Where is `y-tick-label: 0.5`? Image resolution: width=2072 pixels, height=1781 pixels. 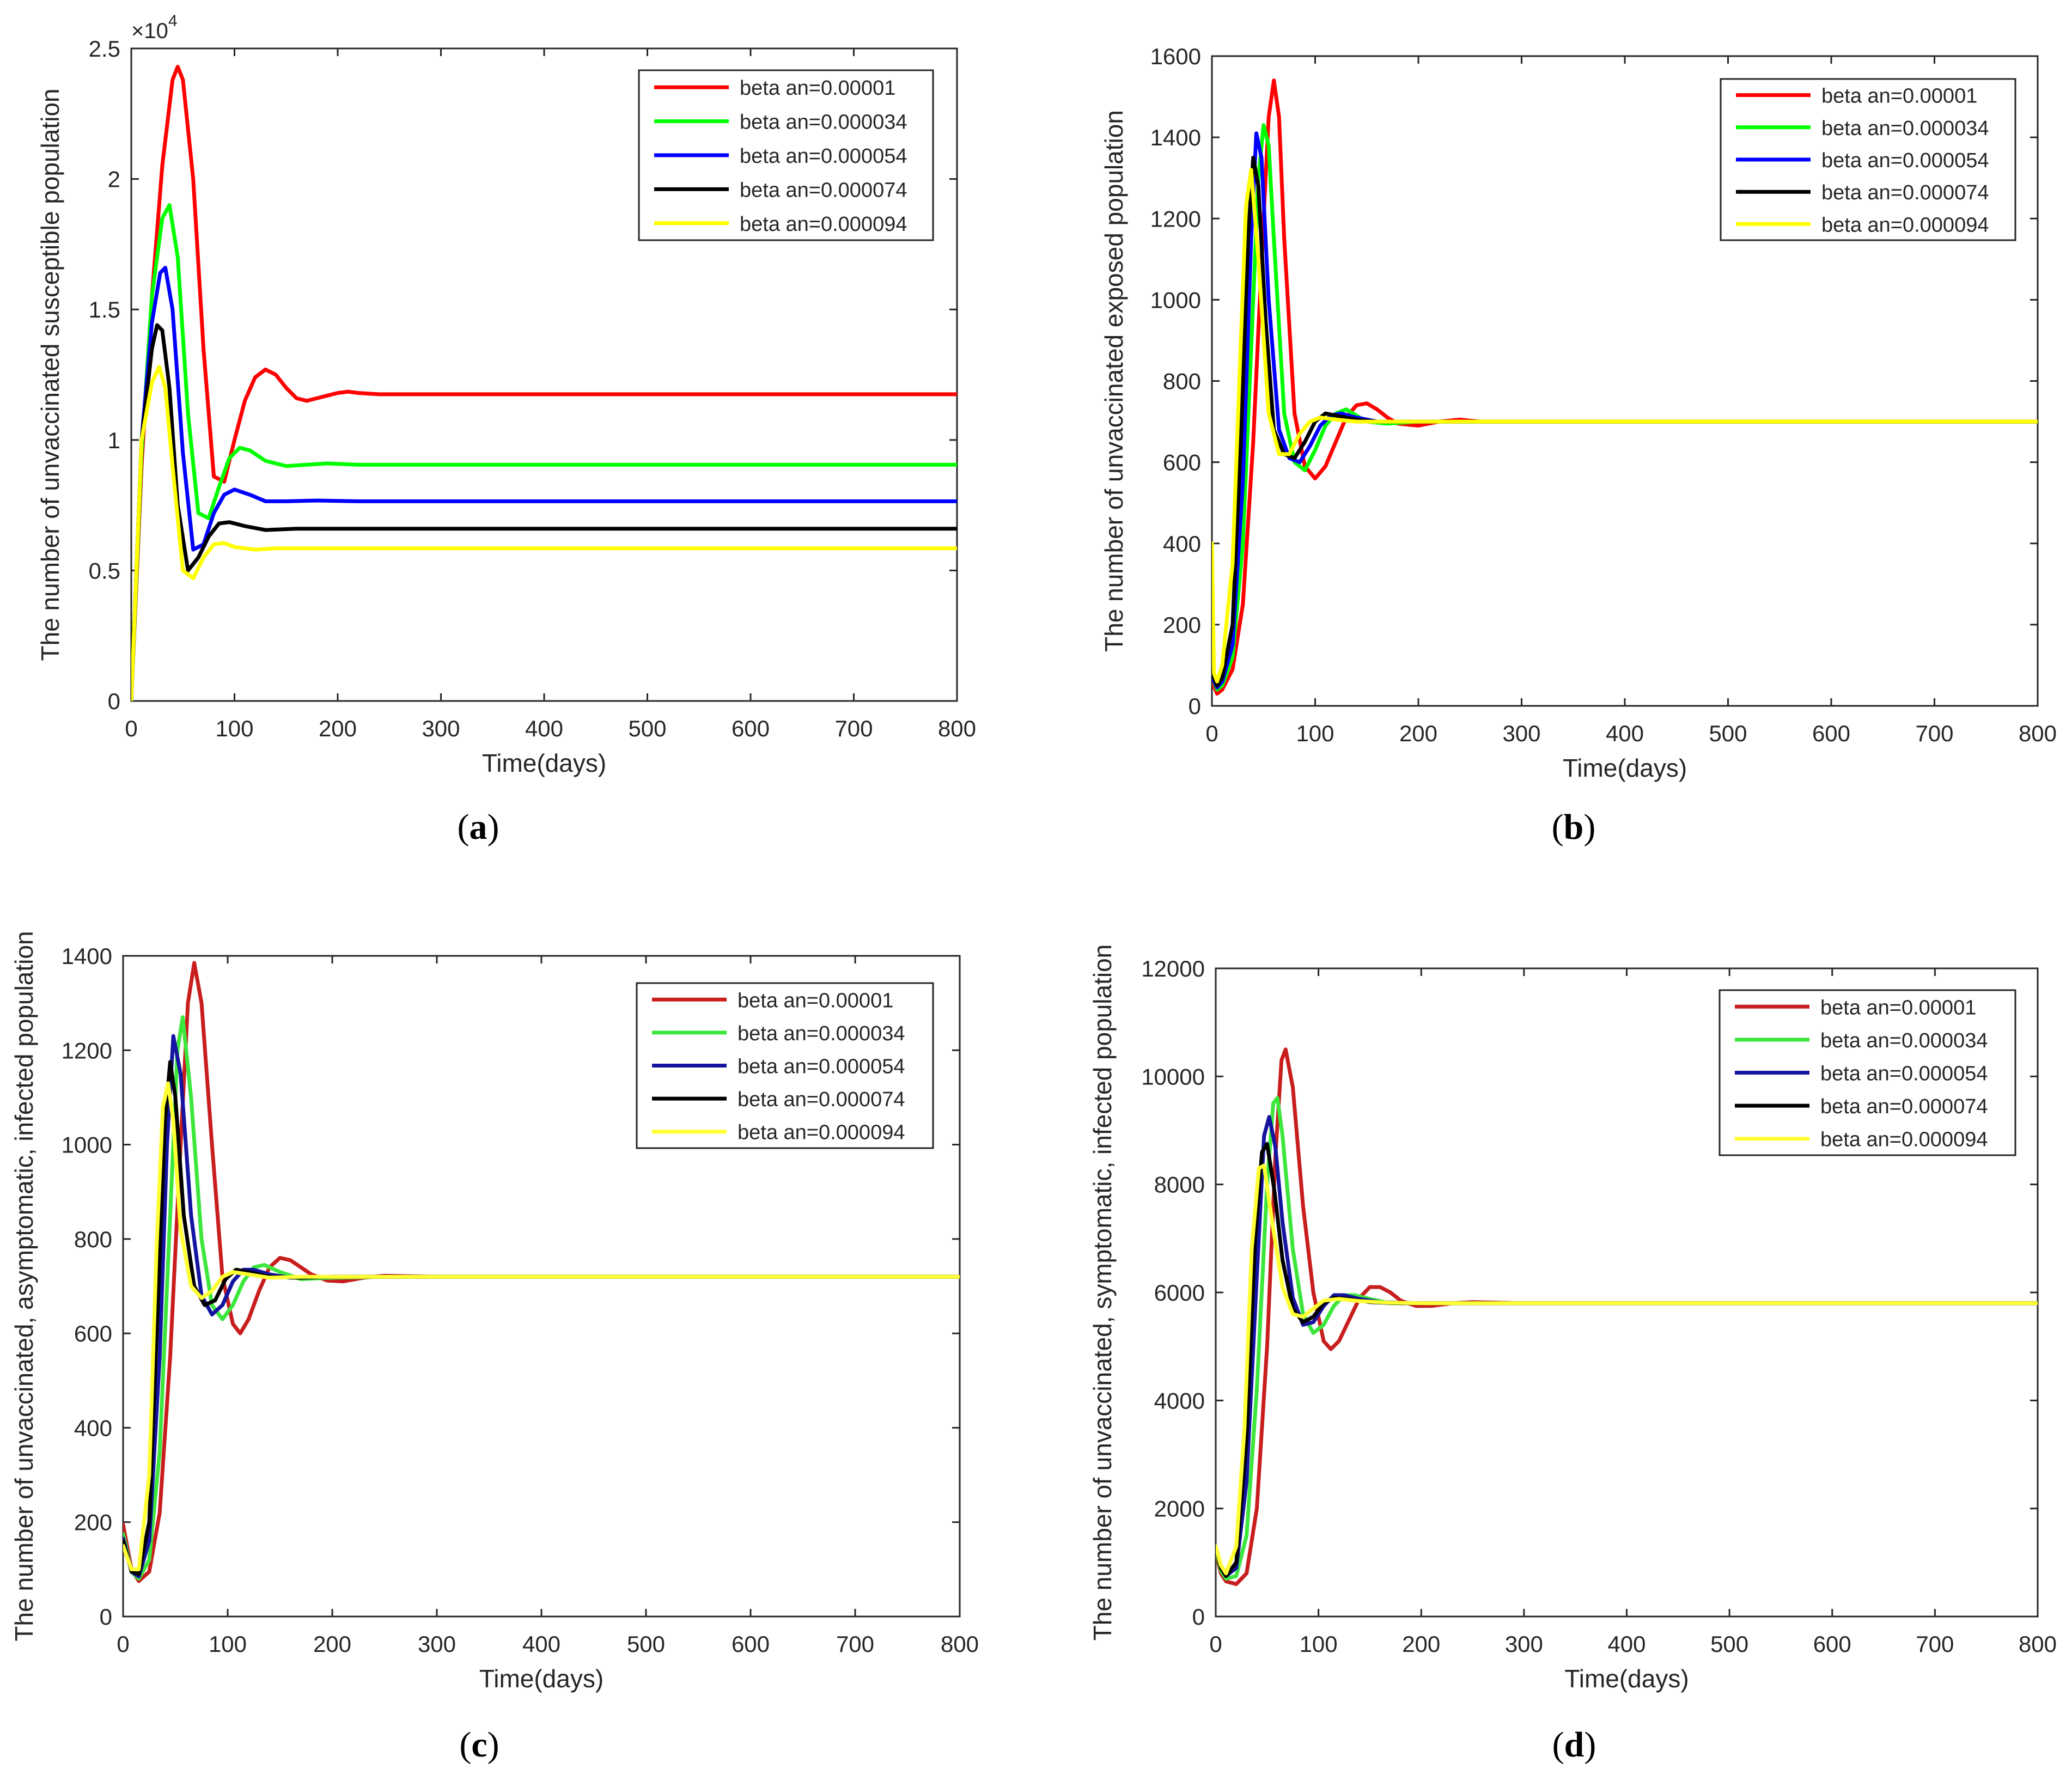
y-tick-label: 0.5 is located at coordinates (104, 570).